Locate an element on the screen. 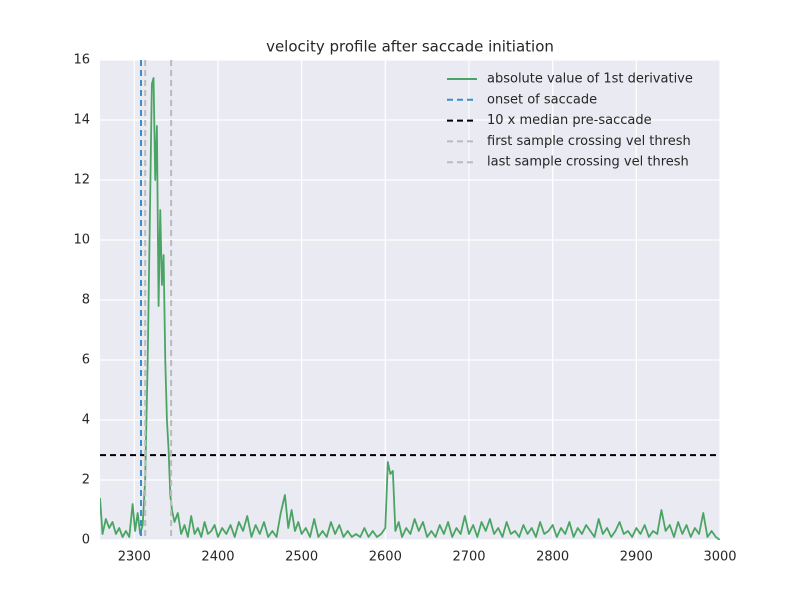  y-tick-label: 10 is located at coordinates (81, 240).